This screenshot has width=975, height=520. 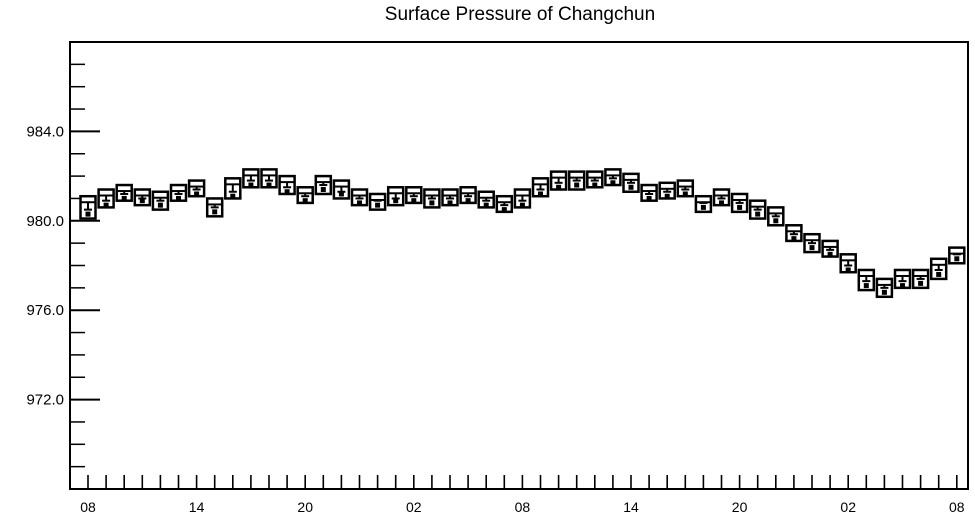 I want to click on chart-title: Surface Pressure of Changchun, so click(x=520, y=14).